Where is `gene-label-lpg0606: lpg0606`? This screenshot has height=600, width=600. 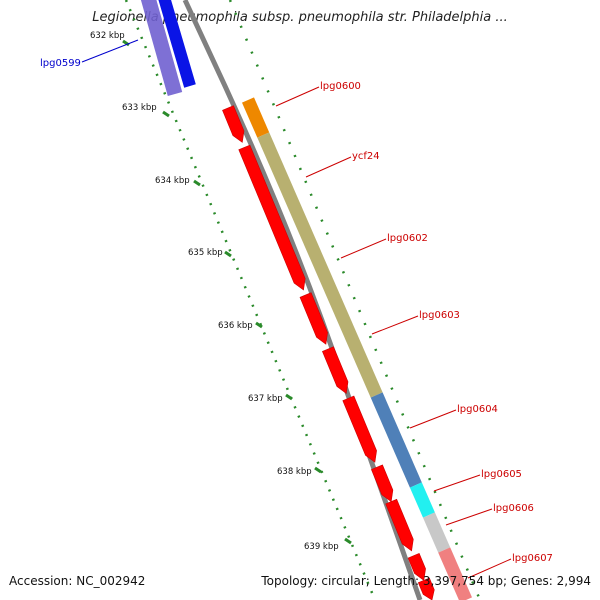 gene-label-lpg0606: lpg0606 is located at coordinates (513, 508).